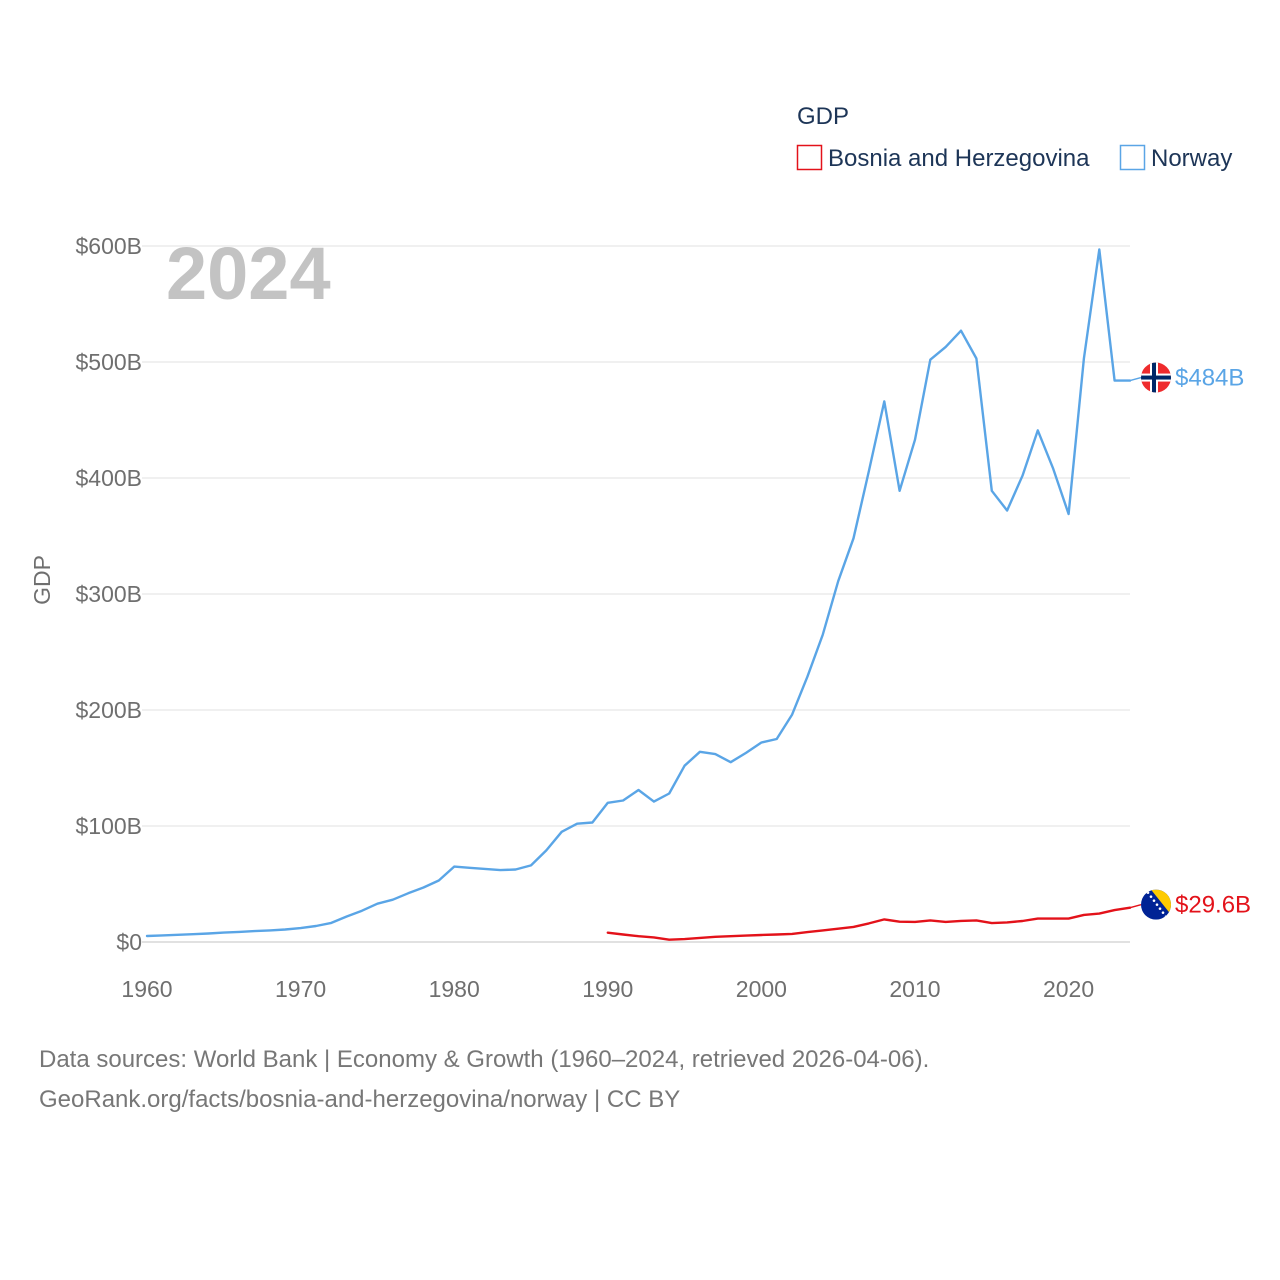  Describe the element at coordinates (42, 580) in the screenshot. I see `y-axis-title: GDP` at that location.